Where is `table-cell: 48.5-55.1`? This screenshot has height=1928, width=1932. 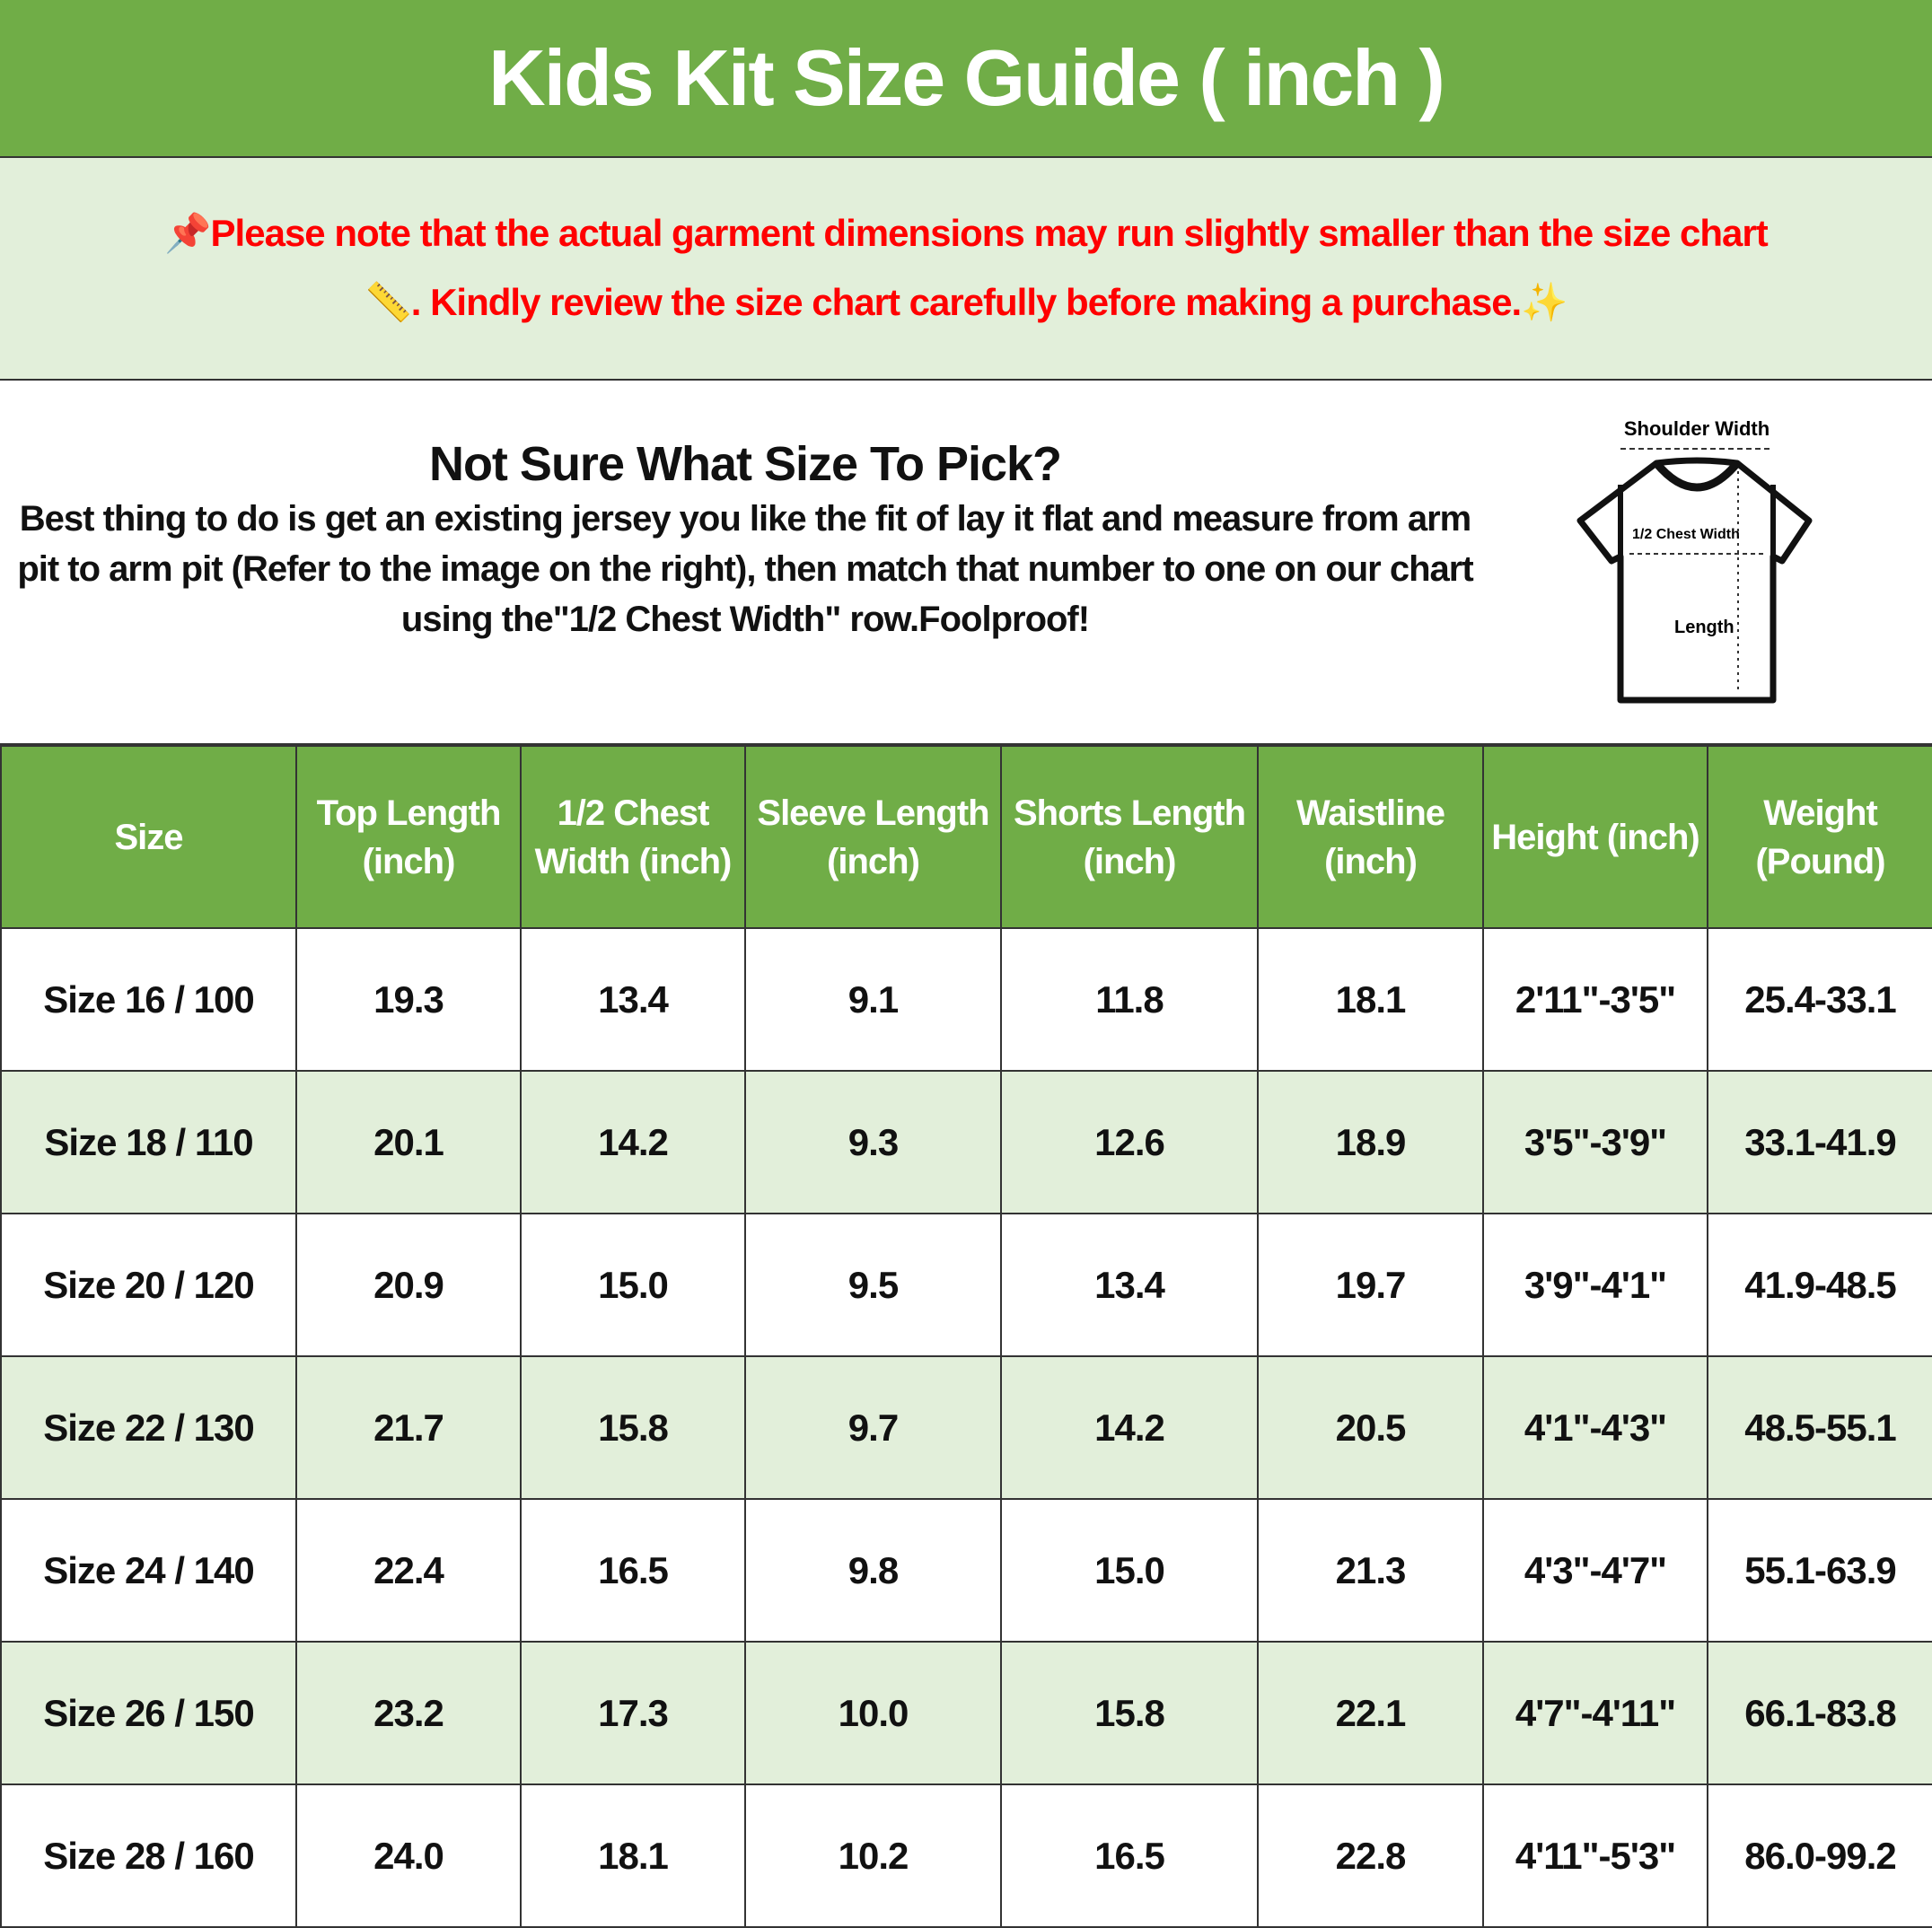
table-cell: 48.5-55.1 is located at coordinates (1819, 1427).